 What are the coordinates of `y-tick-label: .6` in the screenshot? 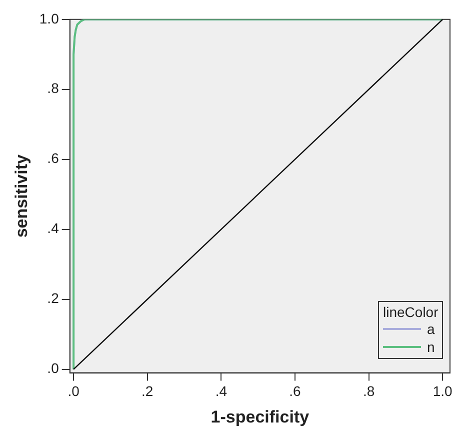 It's located at (53, 158).